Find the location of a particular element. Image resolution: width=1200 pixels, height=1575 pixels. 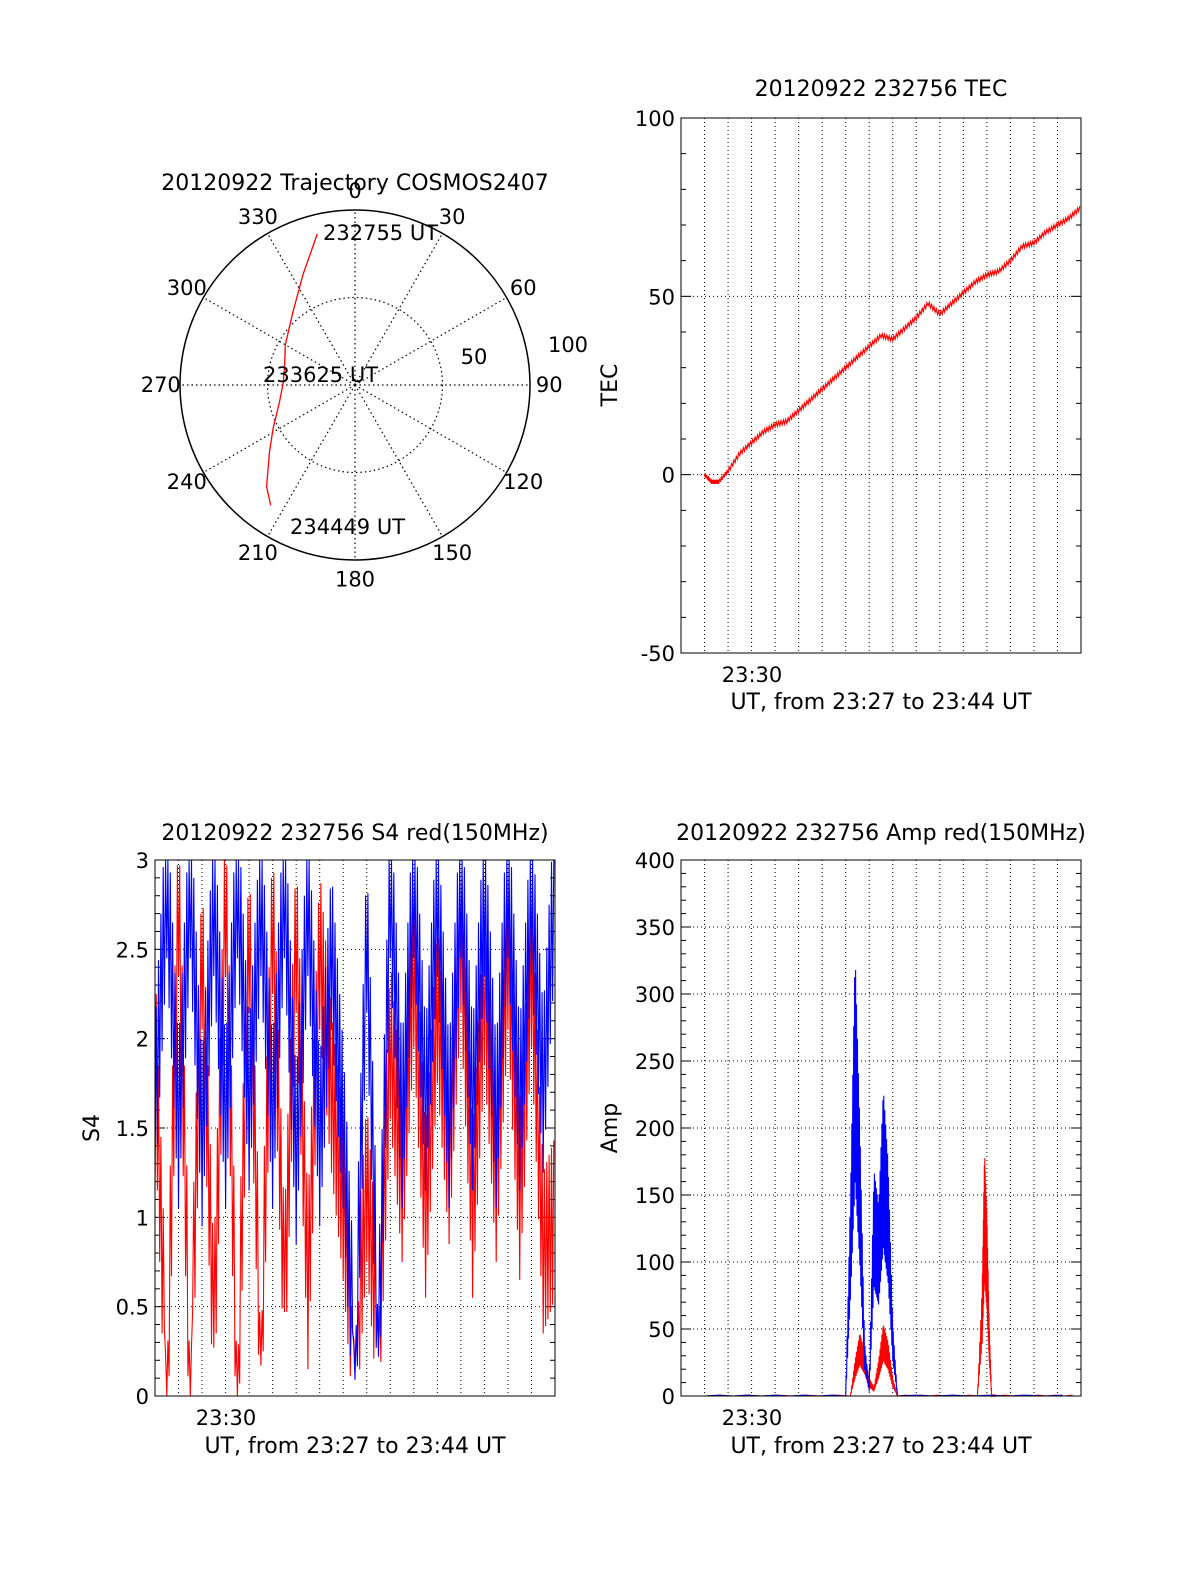

polar-angle-label: 90 is located at coordinates (549, 385).